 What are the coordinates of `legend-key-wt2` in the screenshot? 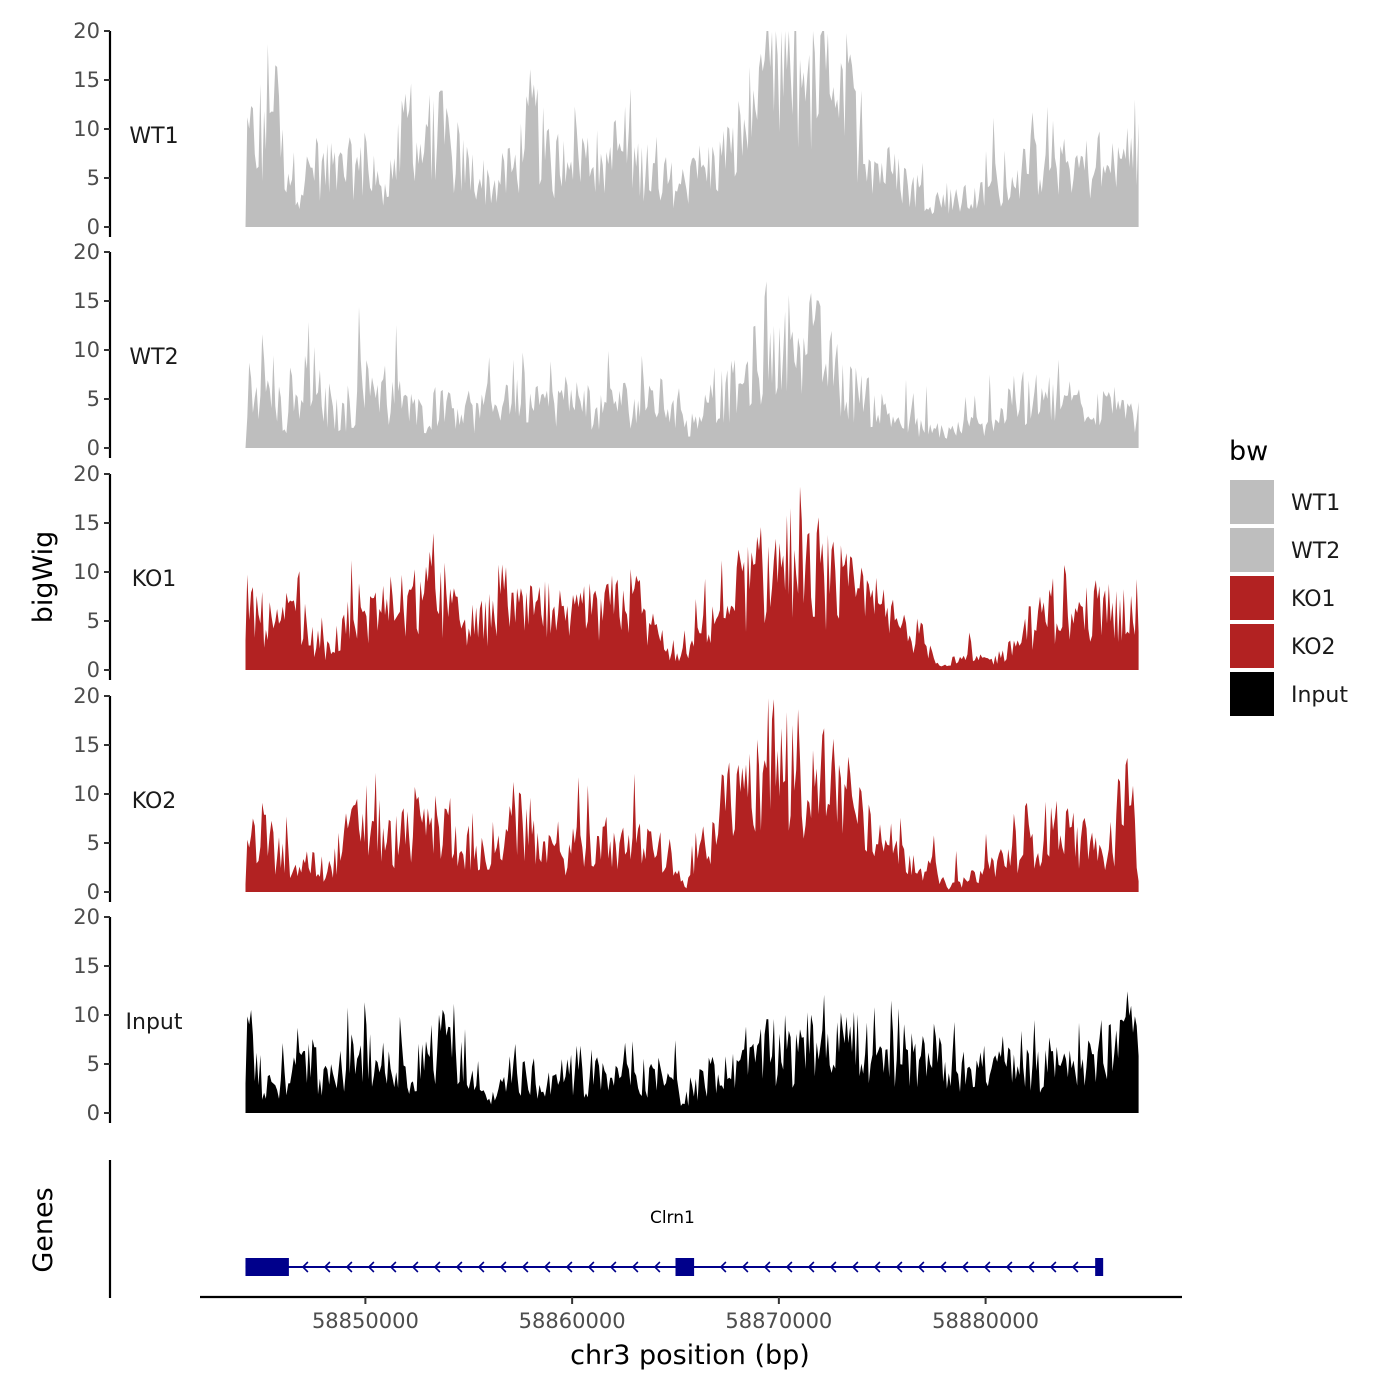 It's located at (1252, 550).